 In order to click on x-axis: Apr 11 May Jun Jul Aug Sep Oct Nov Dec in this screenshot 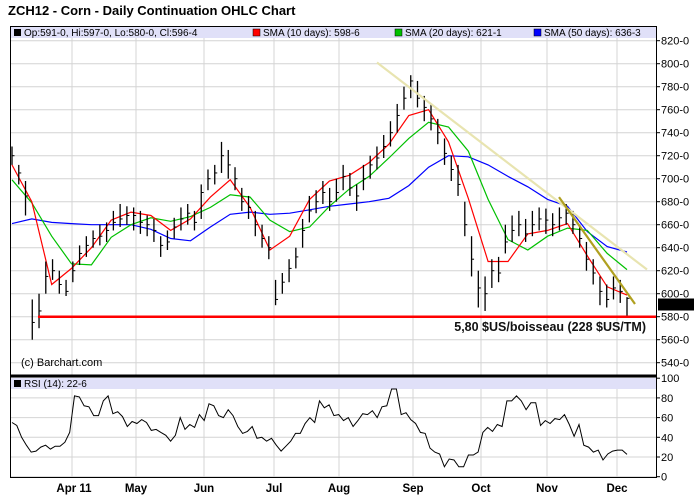, I will do `click(342, 489)`.